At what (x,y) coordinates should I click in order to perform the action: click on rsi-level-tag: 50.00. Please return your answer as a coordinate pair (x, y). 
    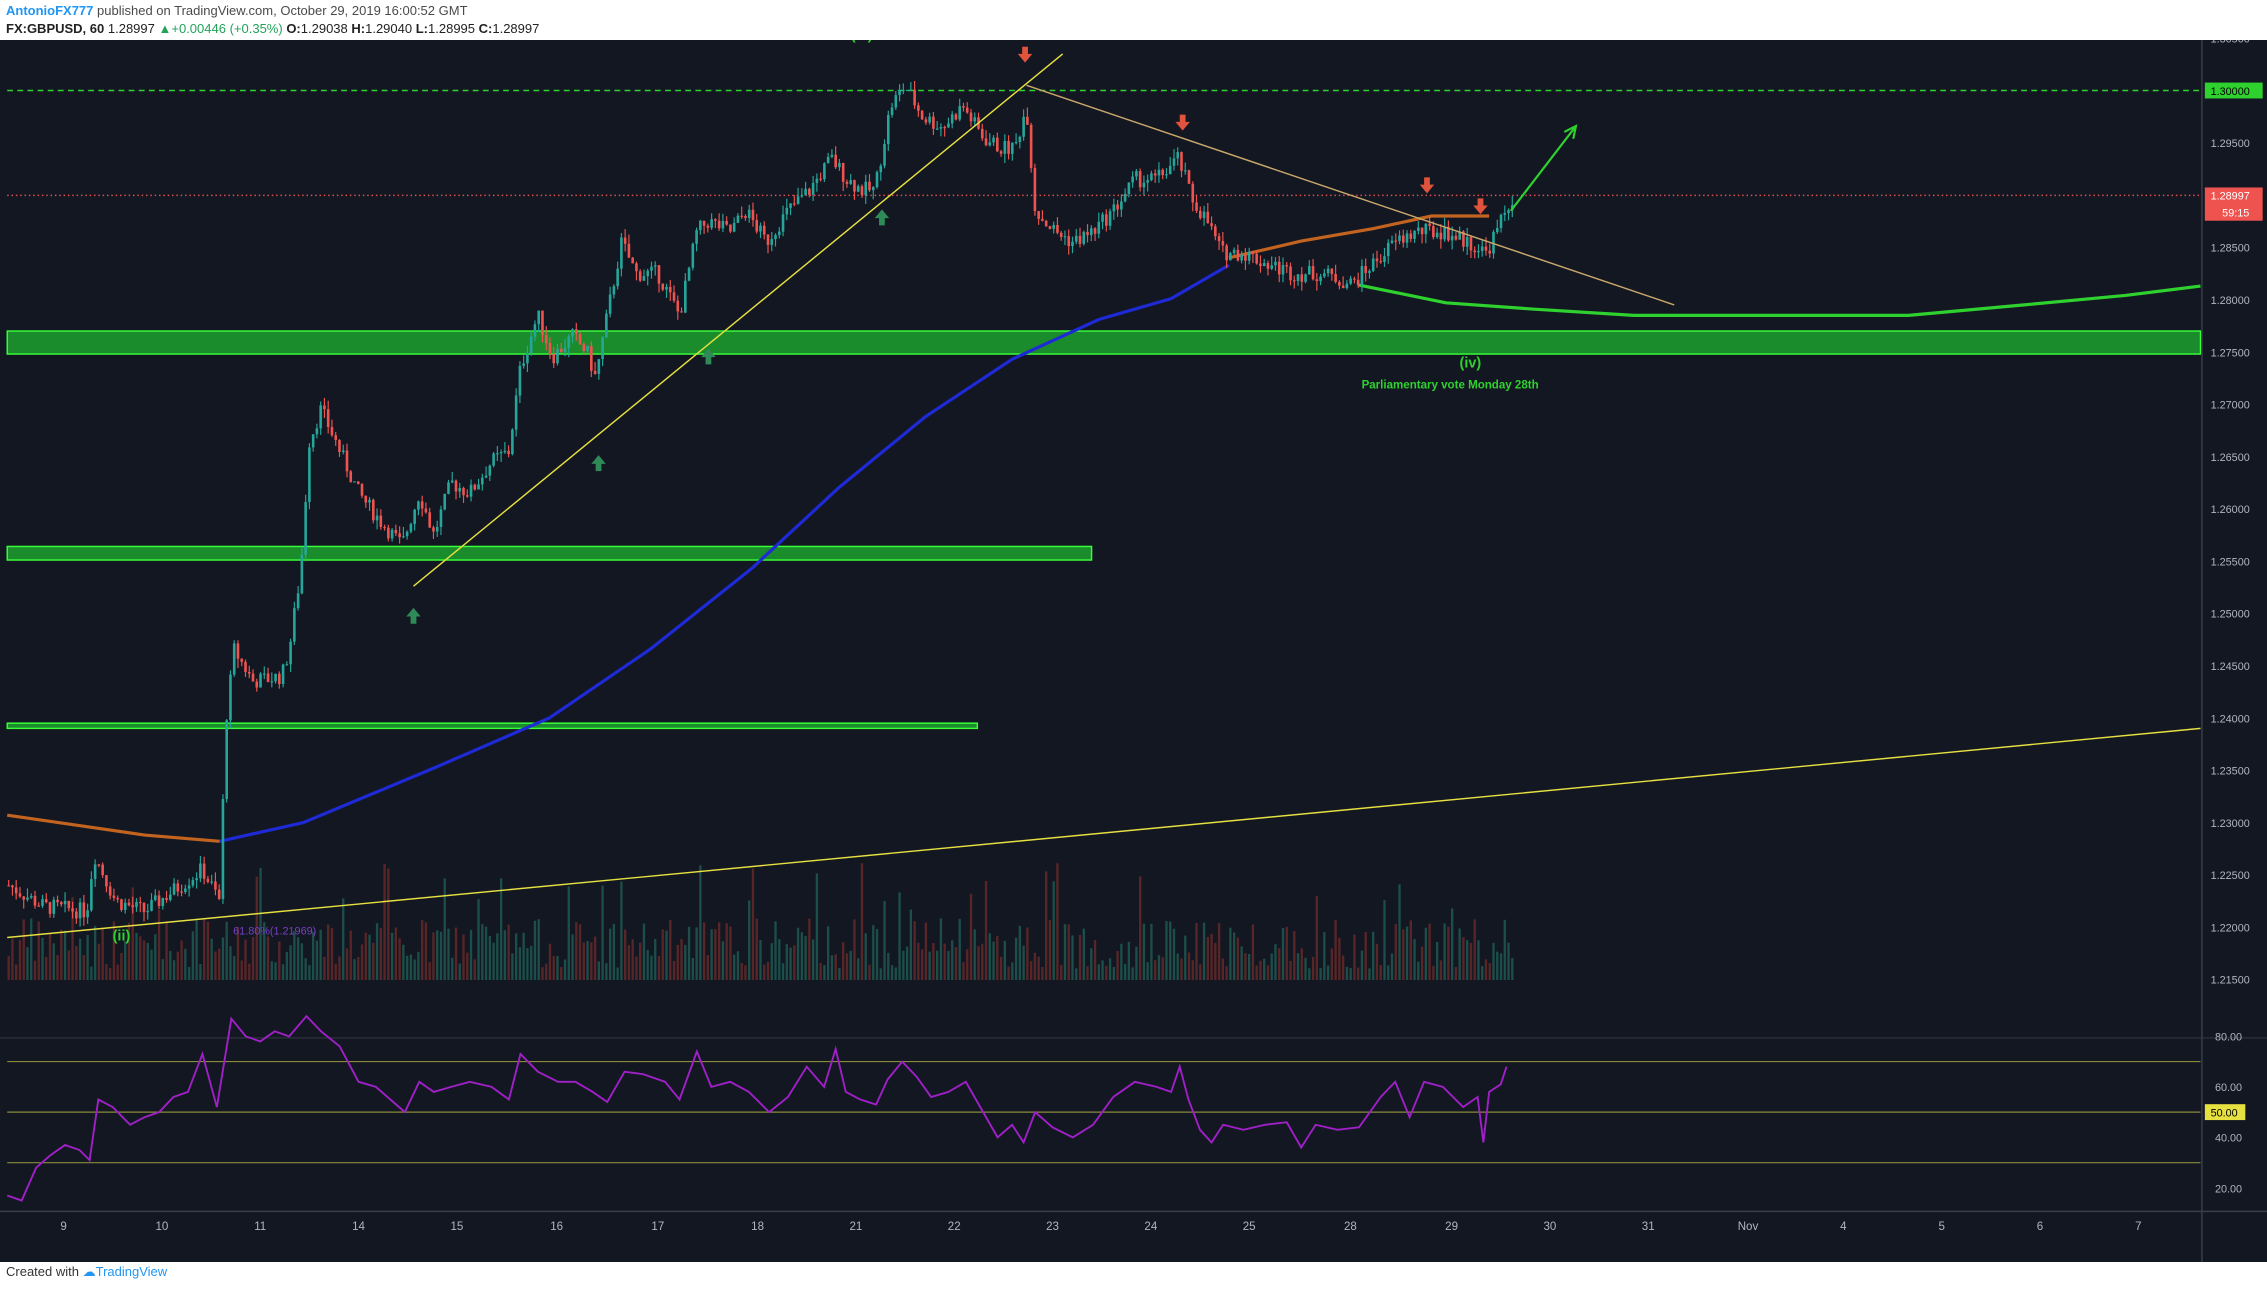
    Looking at the image, I should click on (2224, 1113).